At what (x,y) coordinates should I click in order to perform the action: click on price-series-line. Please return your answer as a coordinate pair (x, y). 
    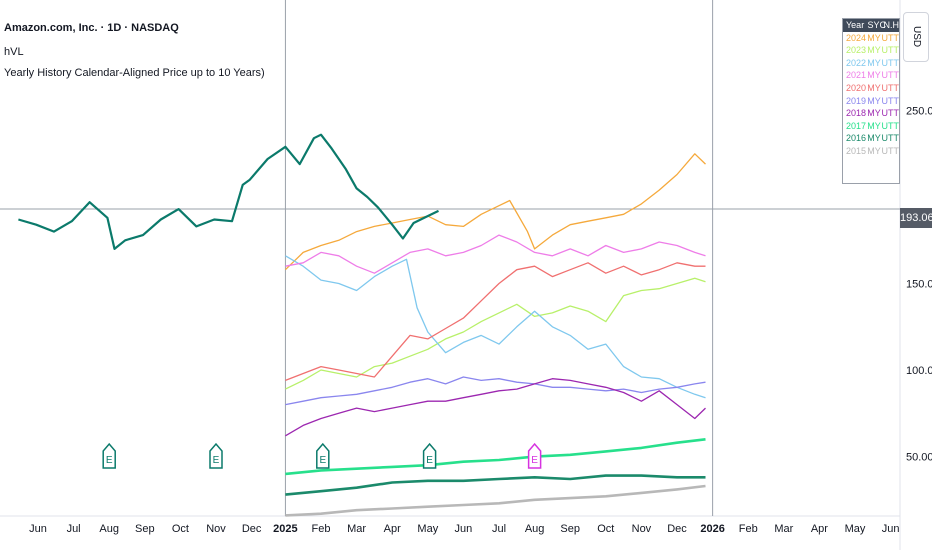
    Looking at the image, I should click on (228, 191).